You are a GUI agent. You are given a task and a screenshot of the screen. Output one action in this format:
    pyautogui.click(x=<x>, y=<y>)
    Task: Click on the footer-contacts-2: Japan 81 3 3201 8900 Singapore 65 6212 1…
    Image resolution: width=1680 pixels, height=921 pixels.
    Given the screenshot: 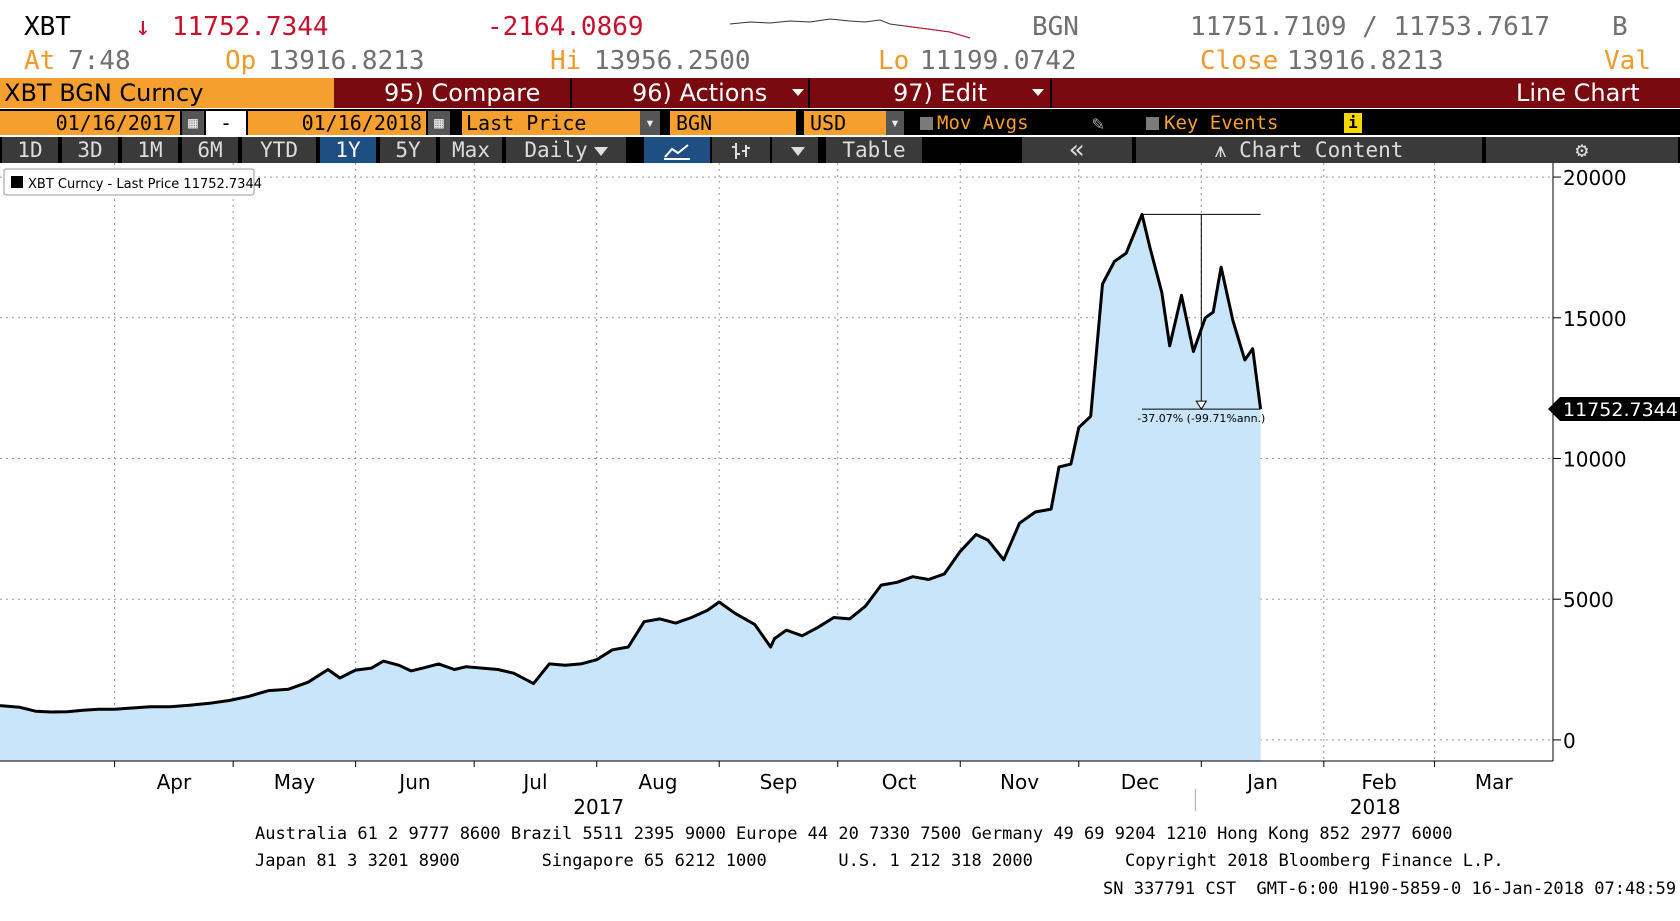 What is the action you would take?
    pyautogui.click(x=879, y=861)
    